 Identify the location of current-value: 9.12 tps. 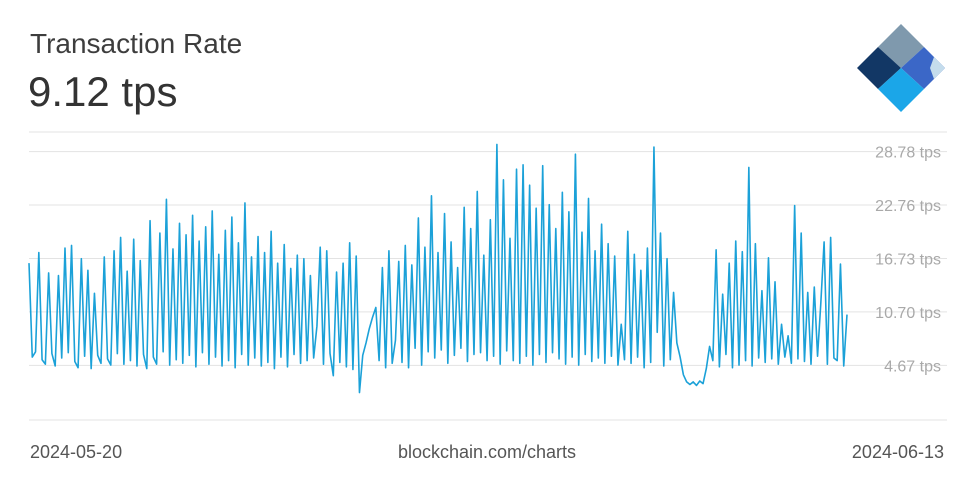
(103, 91).